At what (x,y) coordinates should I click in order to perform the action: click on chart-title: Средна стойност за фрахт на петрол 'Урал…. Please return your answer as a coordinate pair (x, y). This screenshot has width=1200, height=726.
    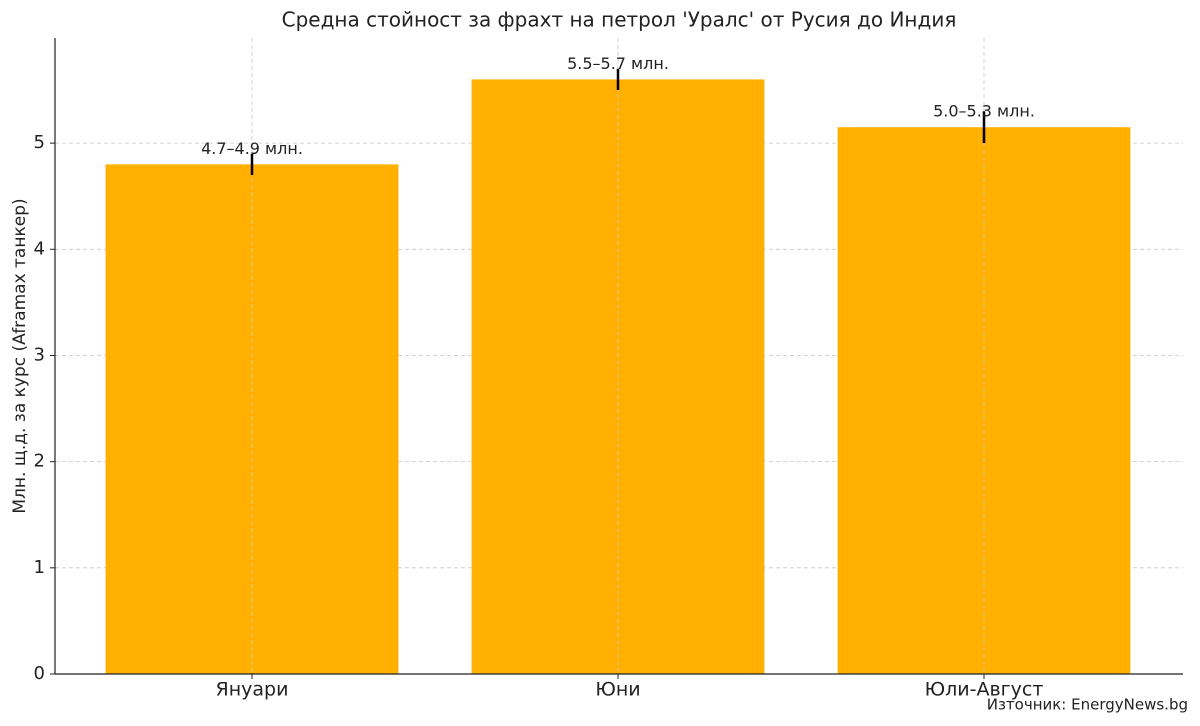
    Looking at the image, I should click on (619, 20).